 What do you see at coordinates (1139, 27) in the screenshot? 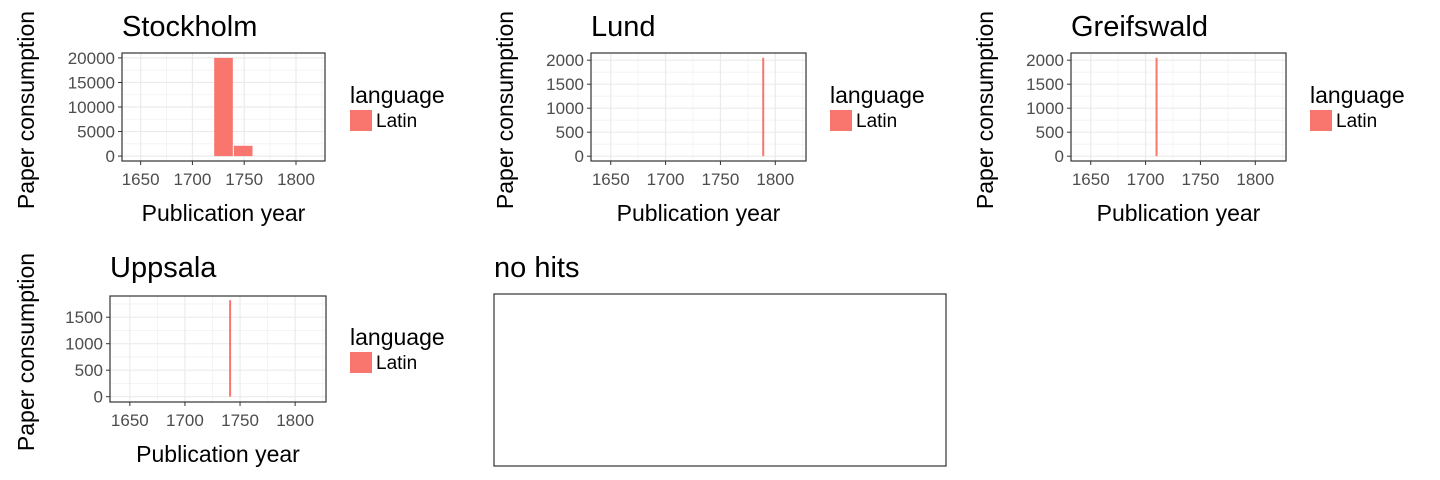
I see `panel-title: Greifswald` at bounding box center [1139, 27].